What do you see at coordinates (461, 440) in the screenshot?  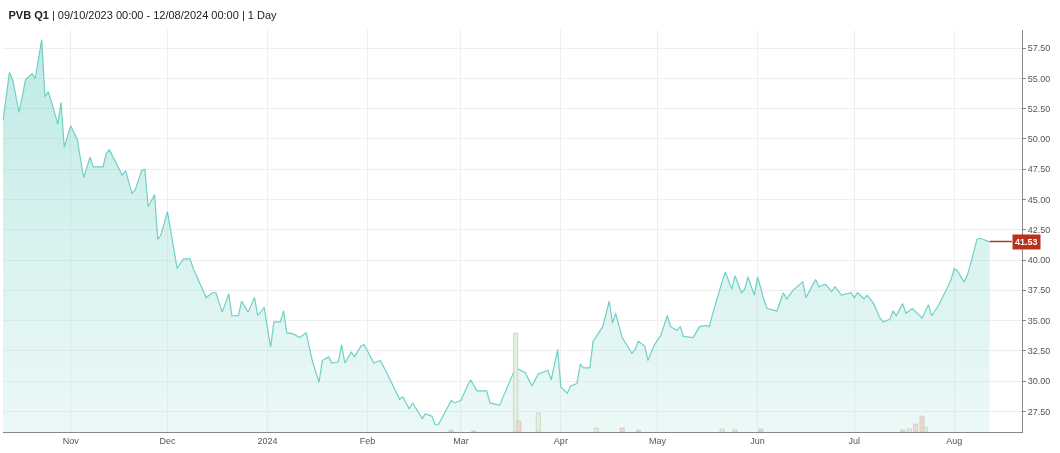 I see `x-tick-label: Mar` at bounding box center [461, 440].